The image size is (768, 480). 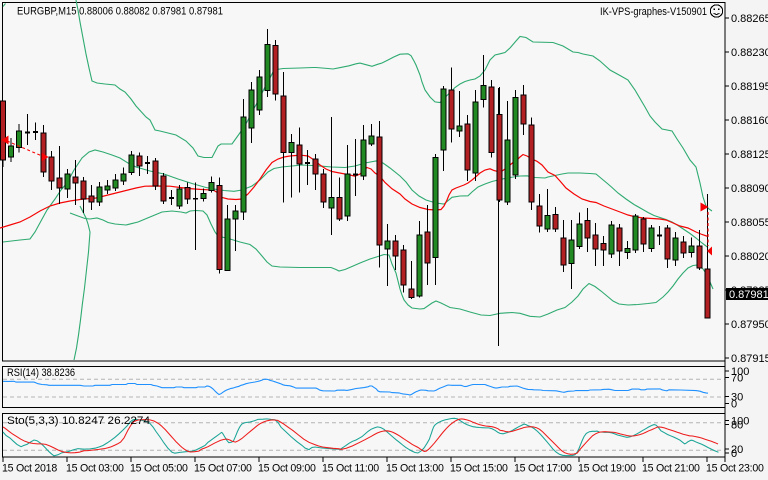 What do you see at coordinates (223, 469) in the screenshot?
I see `svg-text: 15 Oct 07:00` at bounding box center [223, 469].